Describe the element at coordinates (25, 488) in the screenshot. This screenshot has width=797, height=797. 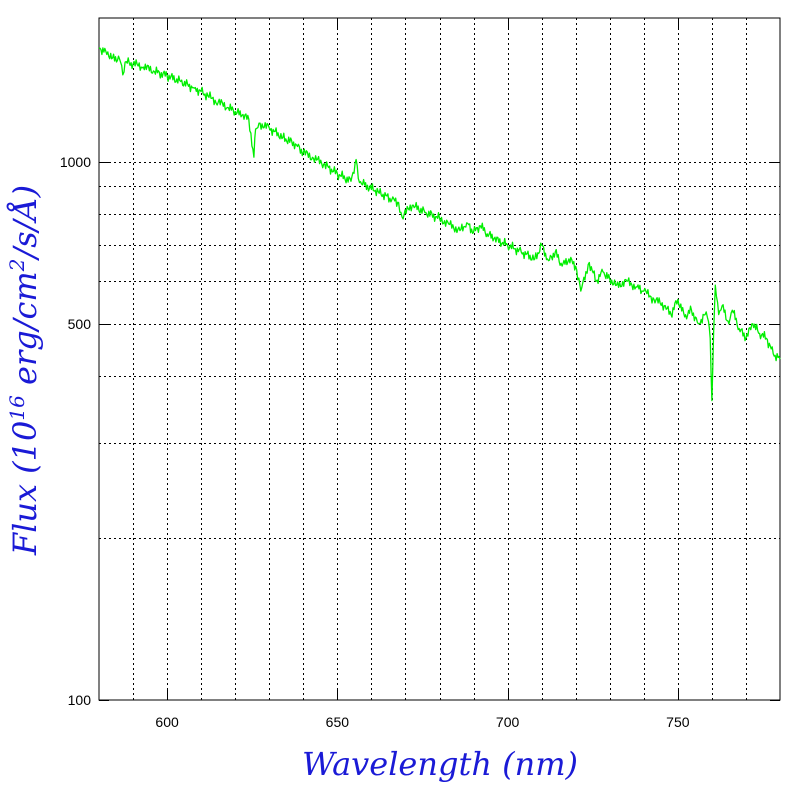
I see `y-axis-title-lead: Flux (10` at that location.